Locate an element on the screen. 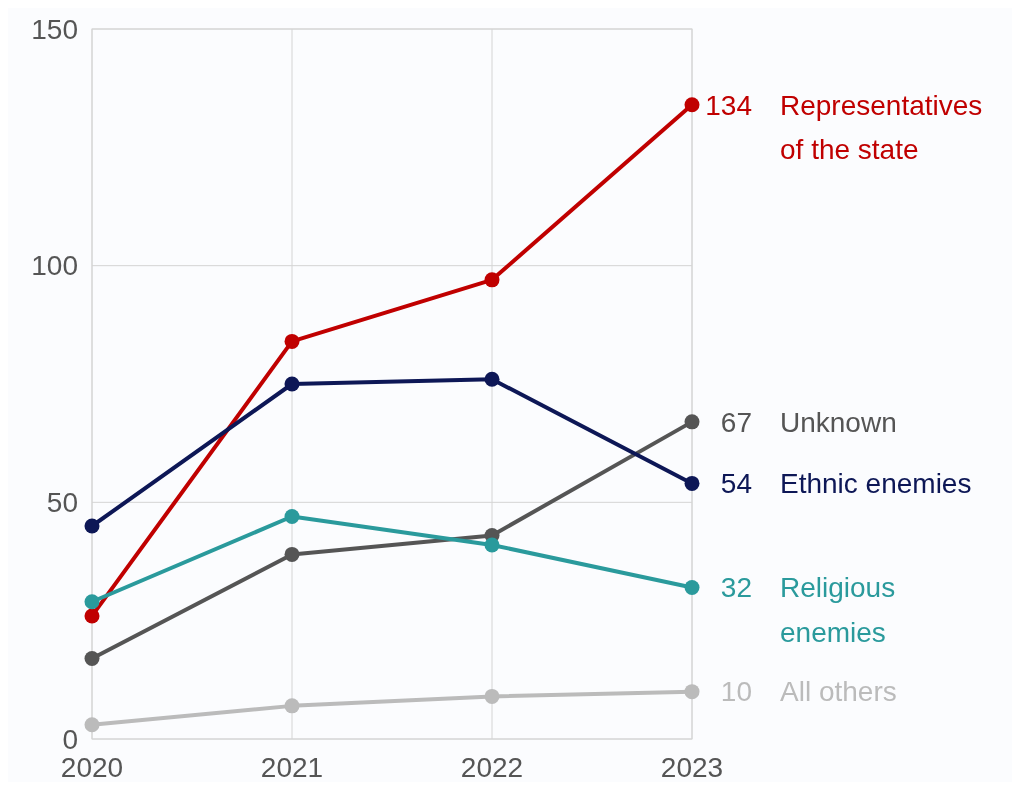 This screenshot has height=790, width=1020. data-label: 54 is located at coordinates (736, 484).